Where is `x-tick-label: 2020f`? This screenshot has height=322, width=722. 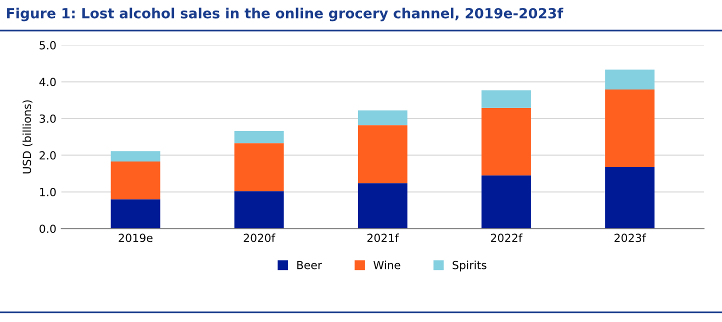
x-tick-label: 2020f is located at coordinates (260, 237).